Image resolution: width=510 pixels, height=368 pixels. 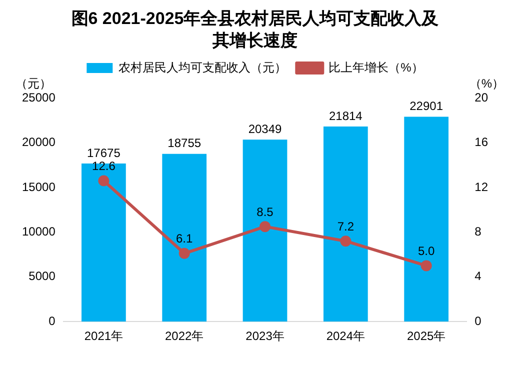 I want to click on y2-tick-label: 0, so click(x=478, y=321).